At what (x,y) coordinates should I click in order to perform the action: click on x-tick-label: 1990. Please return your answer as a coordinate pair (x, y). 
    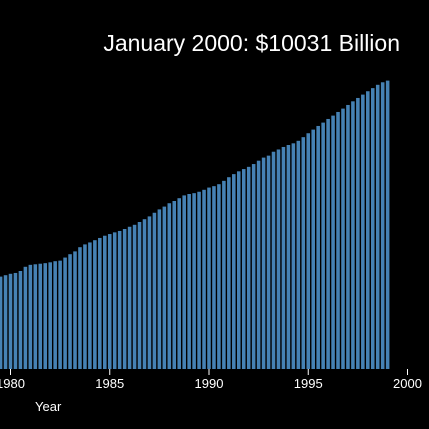
    Looking at the image, I should click on (209, 383).